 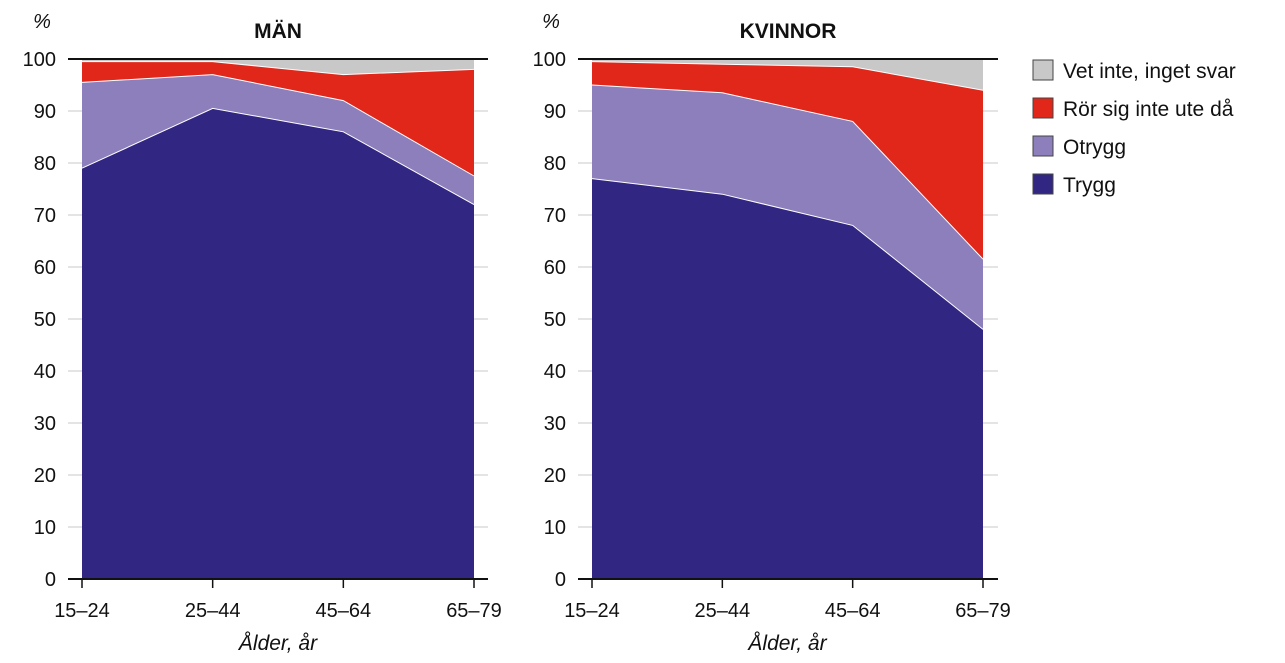 What do you see at coordinates (1149, 71) in the screenshot?
I see `legend-label: Vet inte, inget svar` at bounding box center [1149, 71].